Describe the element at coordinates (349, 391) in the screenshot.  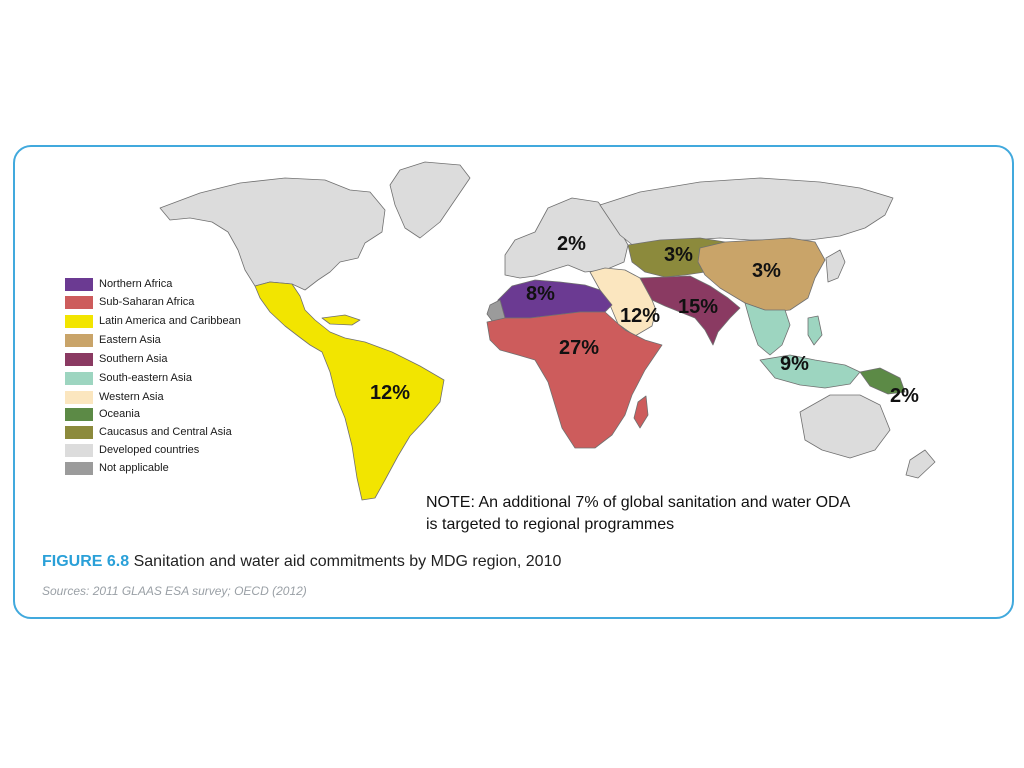
I see `latin-america-region` at that location.